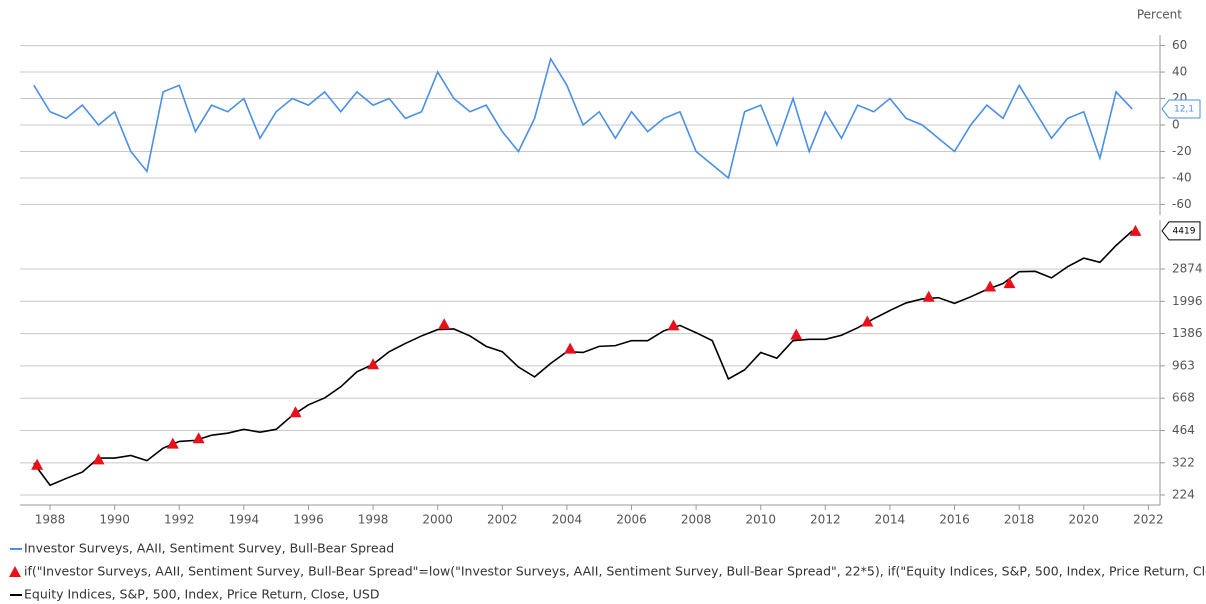 This screenshot has height=604, width=1206. Describe the element at coordinates (373, 520) in the screenshot. I see `x-tick-label: 1998` at that location.